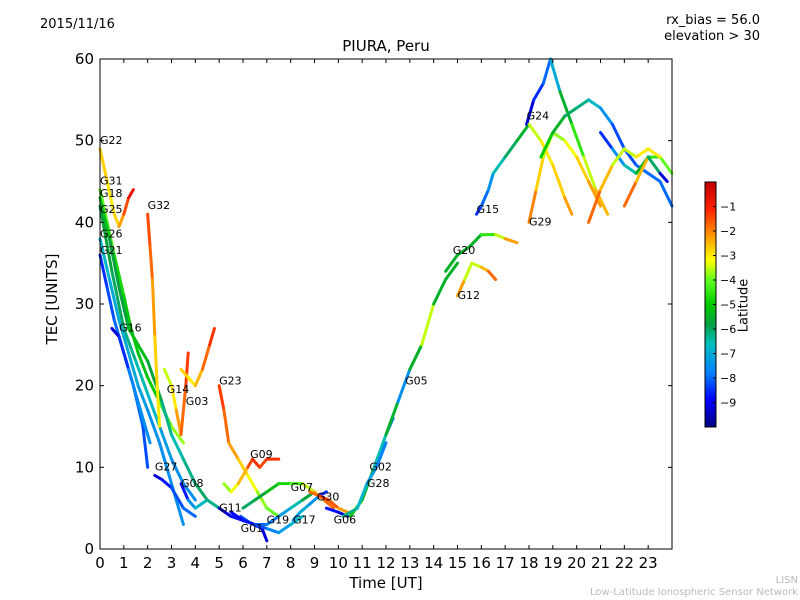 The image size is (800, 600). What do you see at coordinates (728, 231) in the screenshot?
I see `colorbar-tick-label: −2` at bounding box center [728, 231].